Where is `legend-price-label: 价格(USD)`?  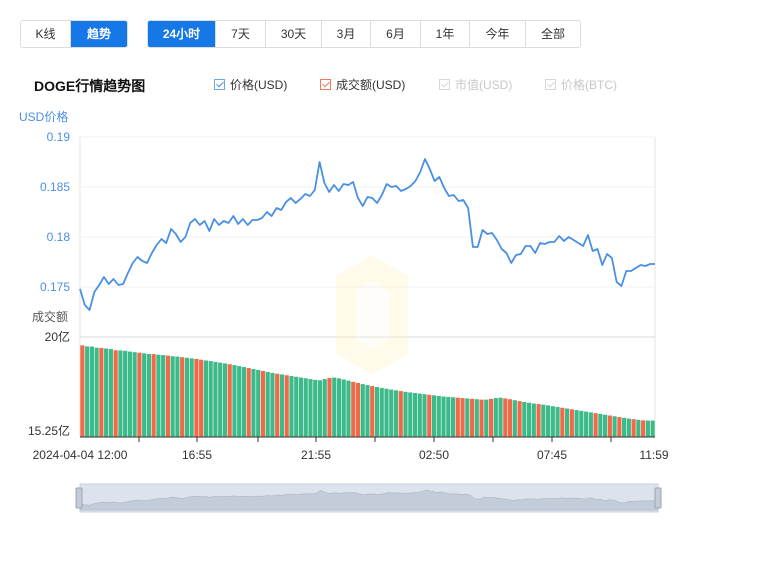 legend-price-label: 价格(USD) is located at coordinates (259, 85).